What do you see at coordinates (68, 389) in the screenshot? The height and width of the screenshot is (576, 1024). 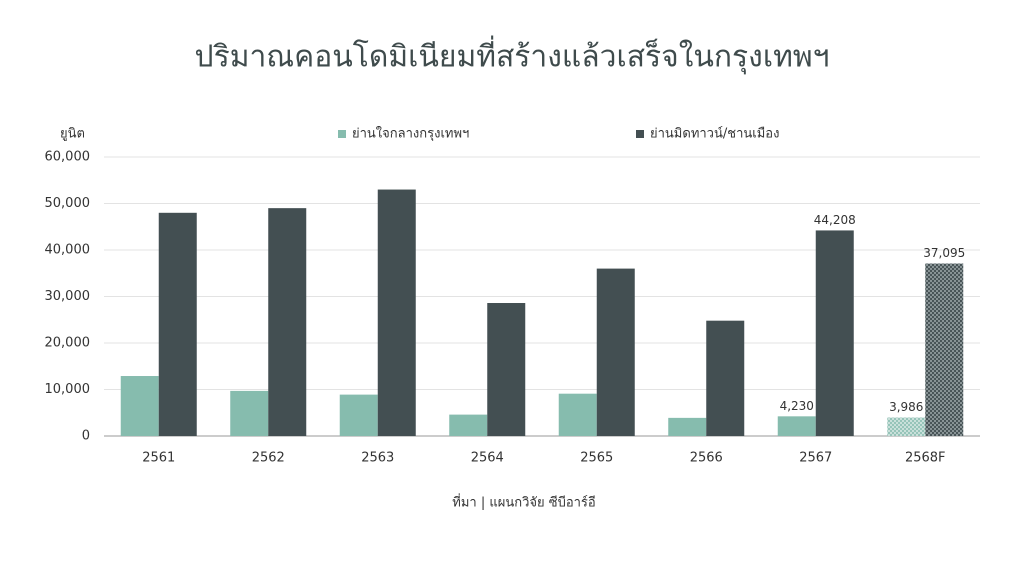 I see `y-tick-label: 10,000` at bounding box center [68, 389].